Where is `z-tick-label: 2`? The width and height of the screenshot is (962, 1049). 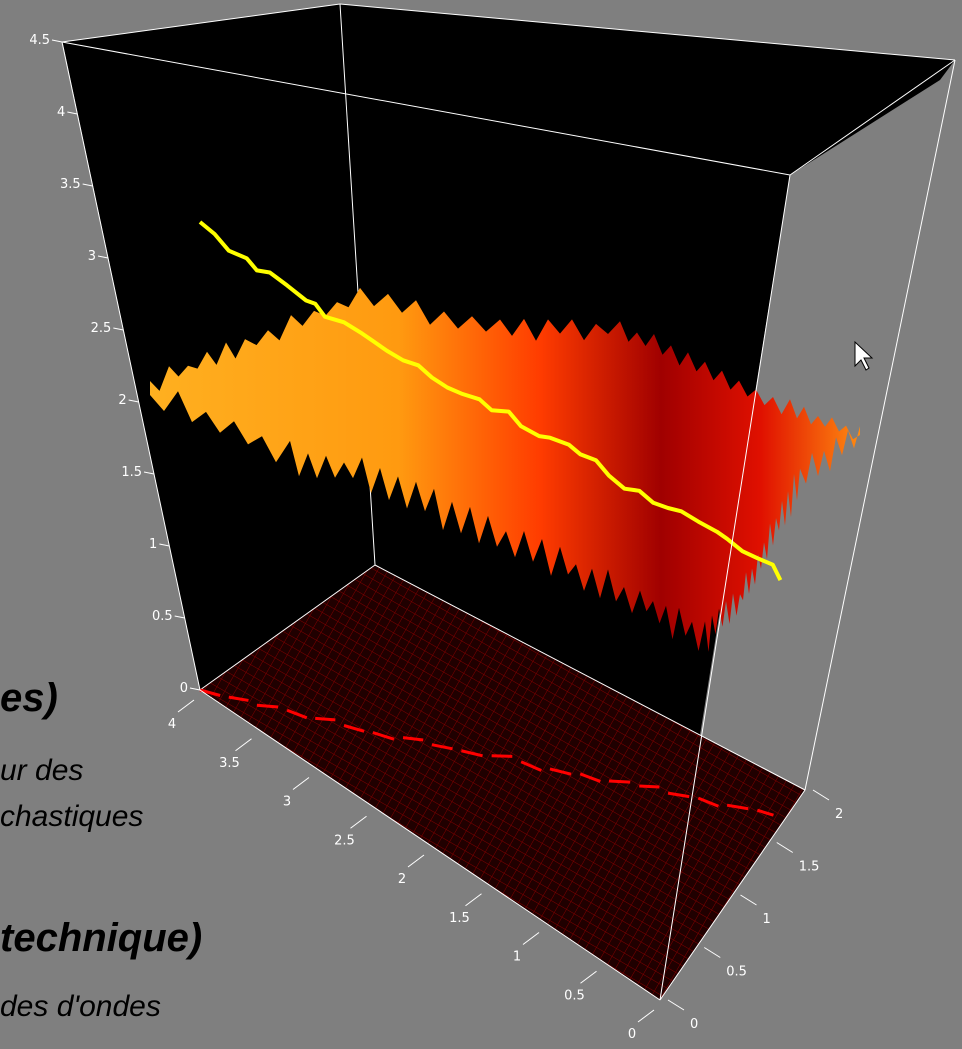
z-tick-label: 2 is located at coordinates (122, 400).